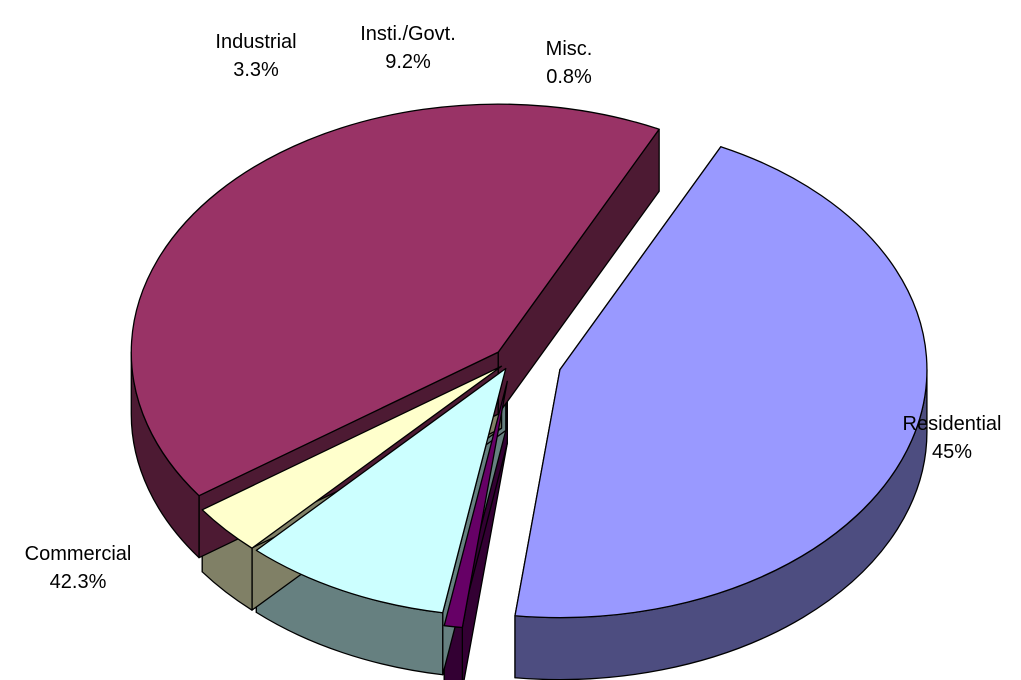 Image resolution: width=1021 pixels, height=680 pixels. Describe the element at coordinates (78, 582) in the screenshot. I see `label-commercial-value: 42.3%` at that location.